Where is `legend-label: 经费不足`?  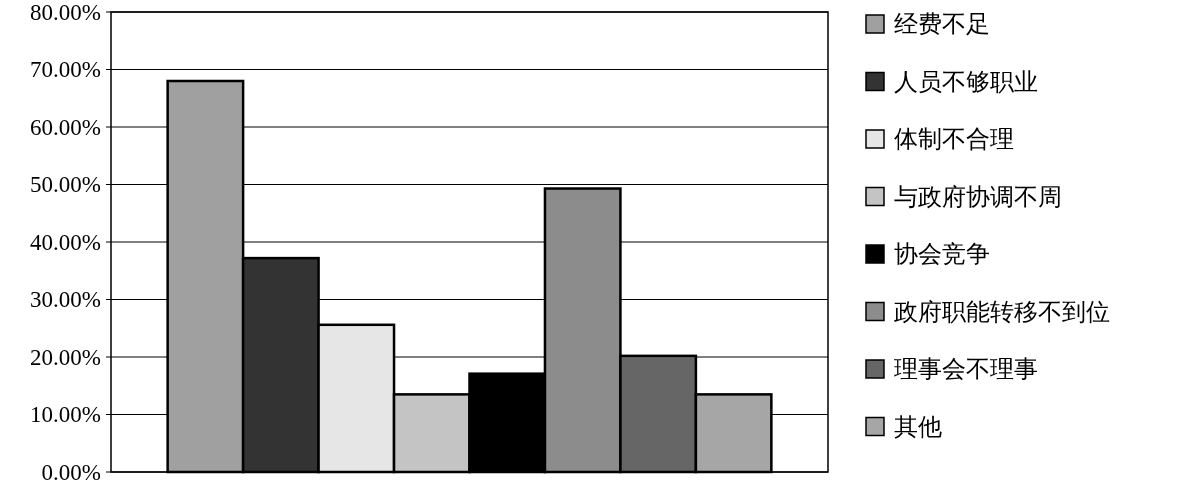
legend-label: 经费不足 is located at coordinates (942, 24).